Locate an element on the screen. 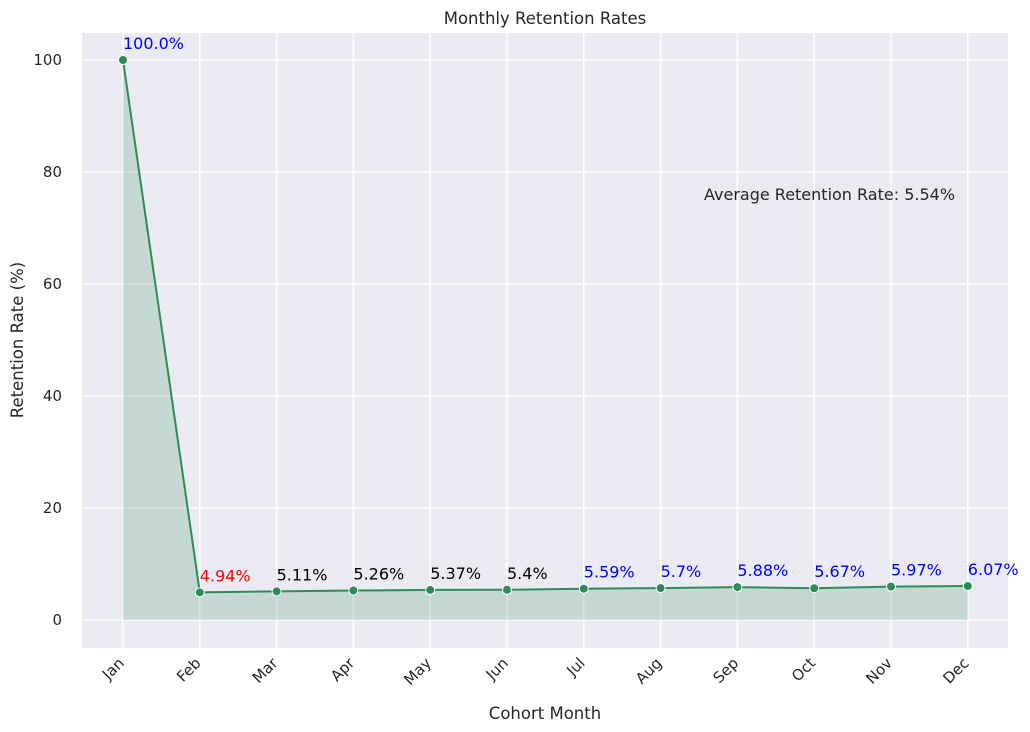 The height and width of the screenshot is (732, 1030). data-label: 5.37% is located at coordinates (455, 573).